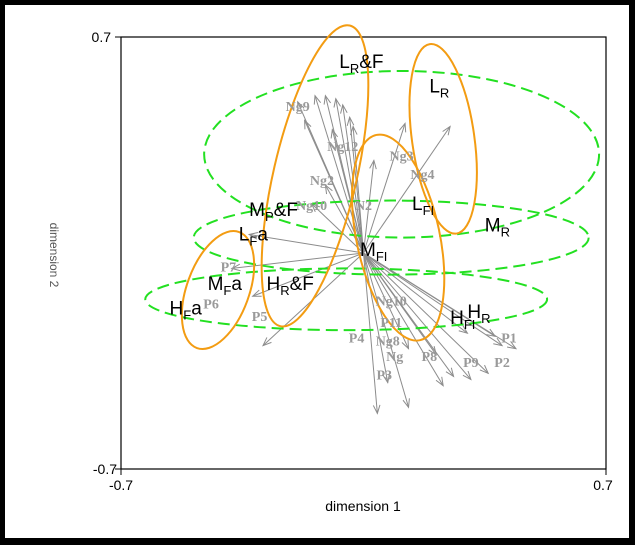 The image size is (635, 550). What do you see at coordinates (422, 175) in the screenshot?
I see `variable-label: Ng4` at bounding box center [422, 175].